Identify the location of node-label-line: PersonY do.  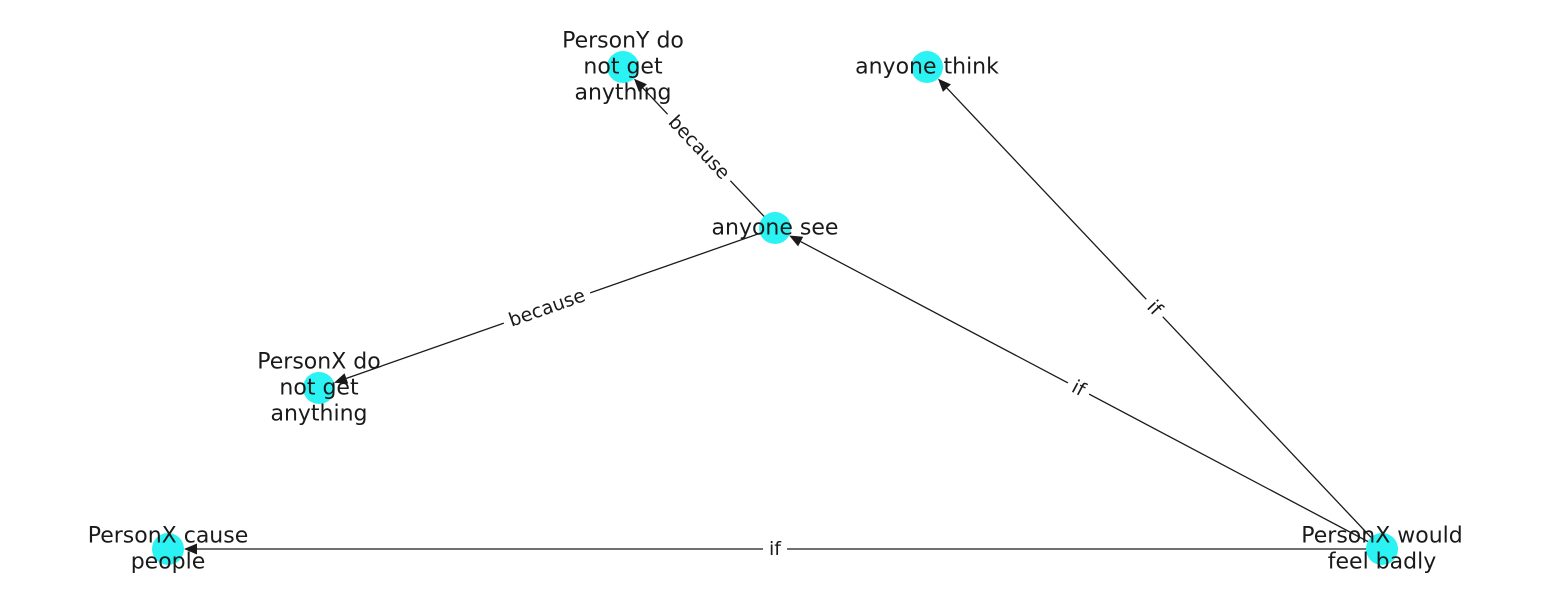
(623, 41).